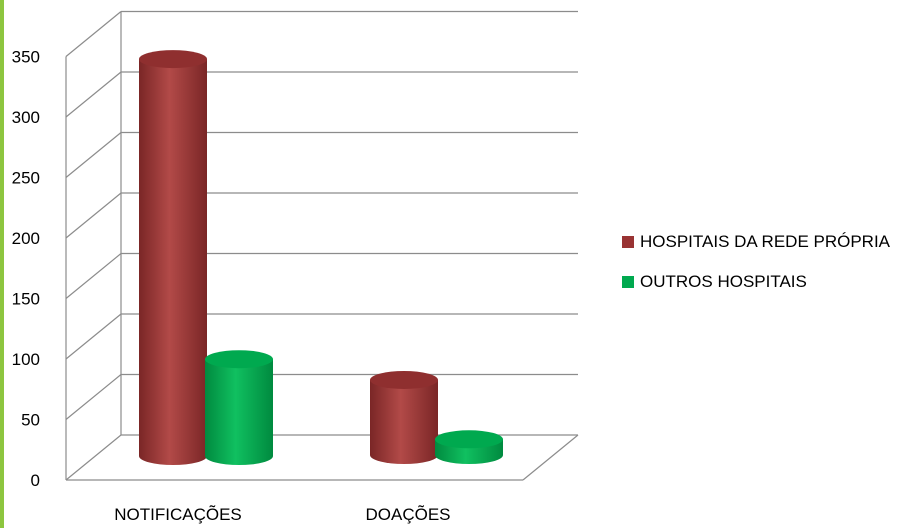 The height and width of the screenshot is (528, 903). What do you see at coordinates (2, 264) in the screenshot?
I see `left-accent-stripe` at bounding box center [2, 264].